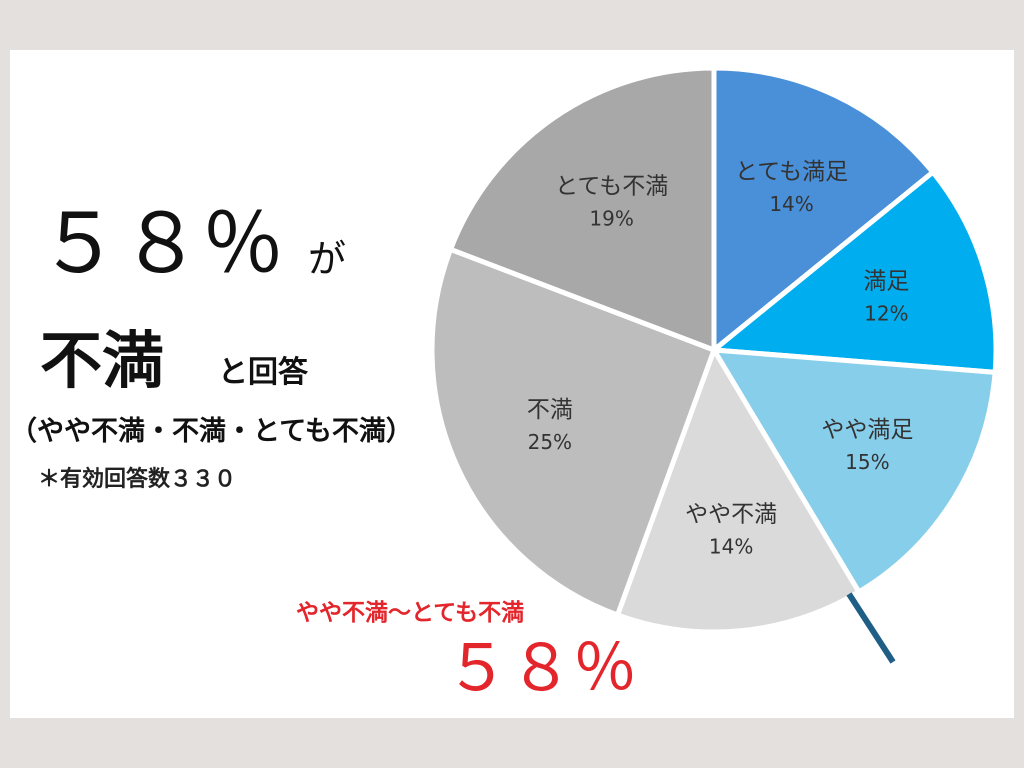 The image size is (1024, 768). What do you see at coordinates (327, 259) in the screenshot?
I see `headline-particle: が` at bounding box center [327, 259].